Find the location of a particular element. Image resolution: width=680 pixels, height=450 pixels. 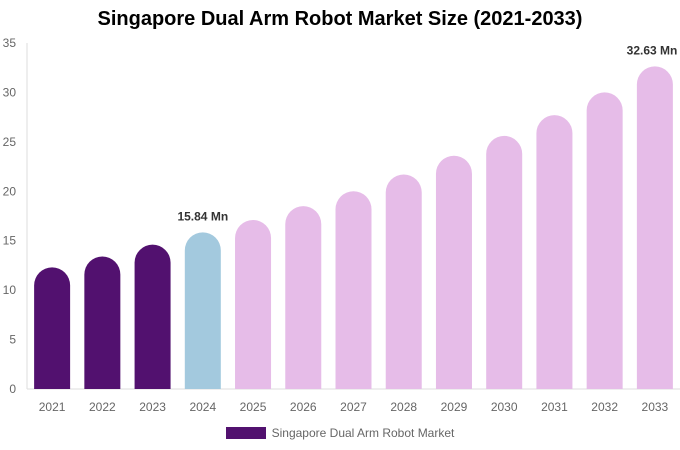

x-tick-label: 2029 is located at coordinates (454, 407).